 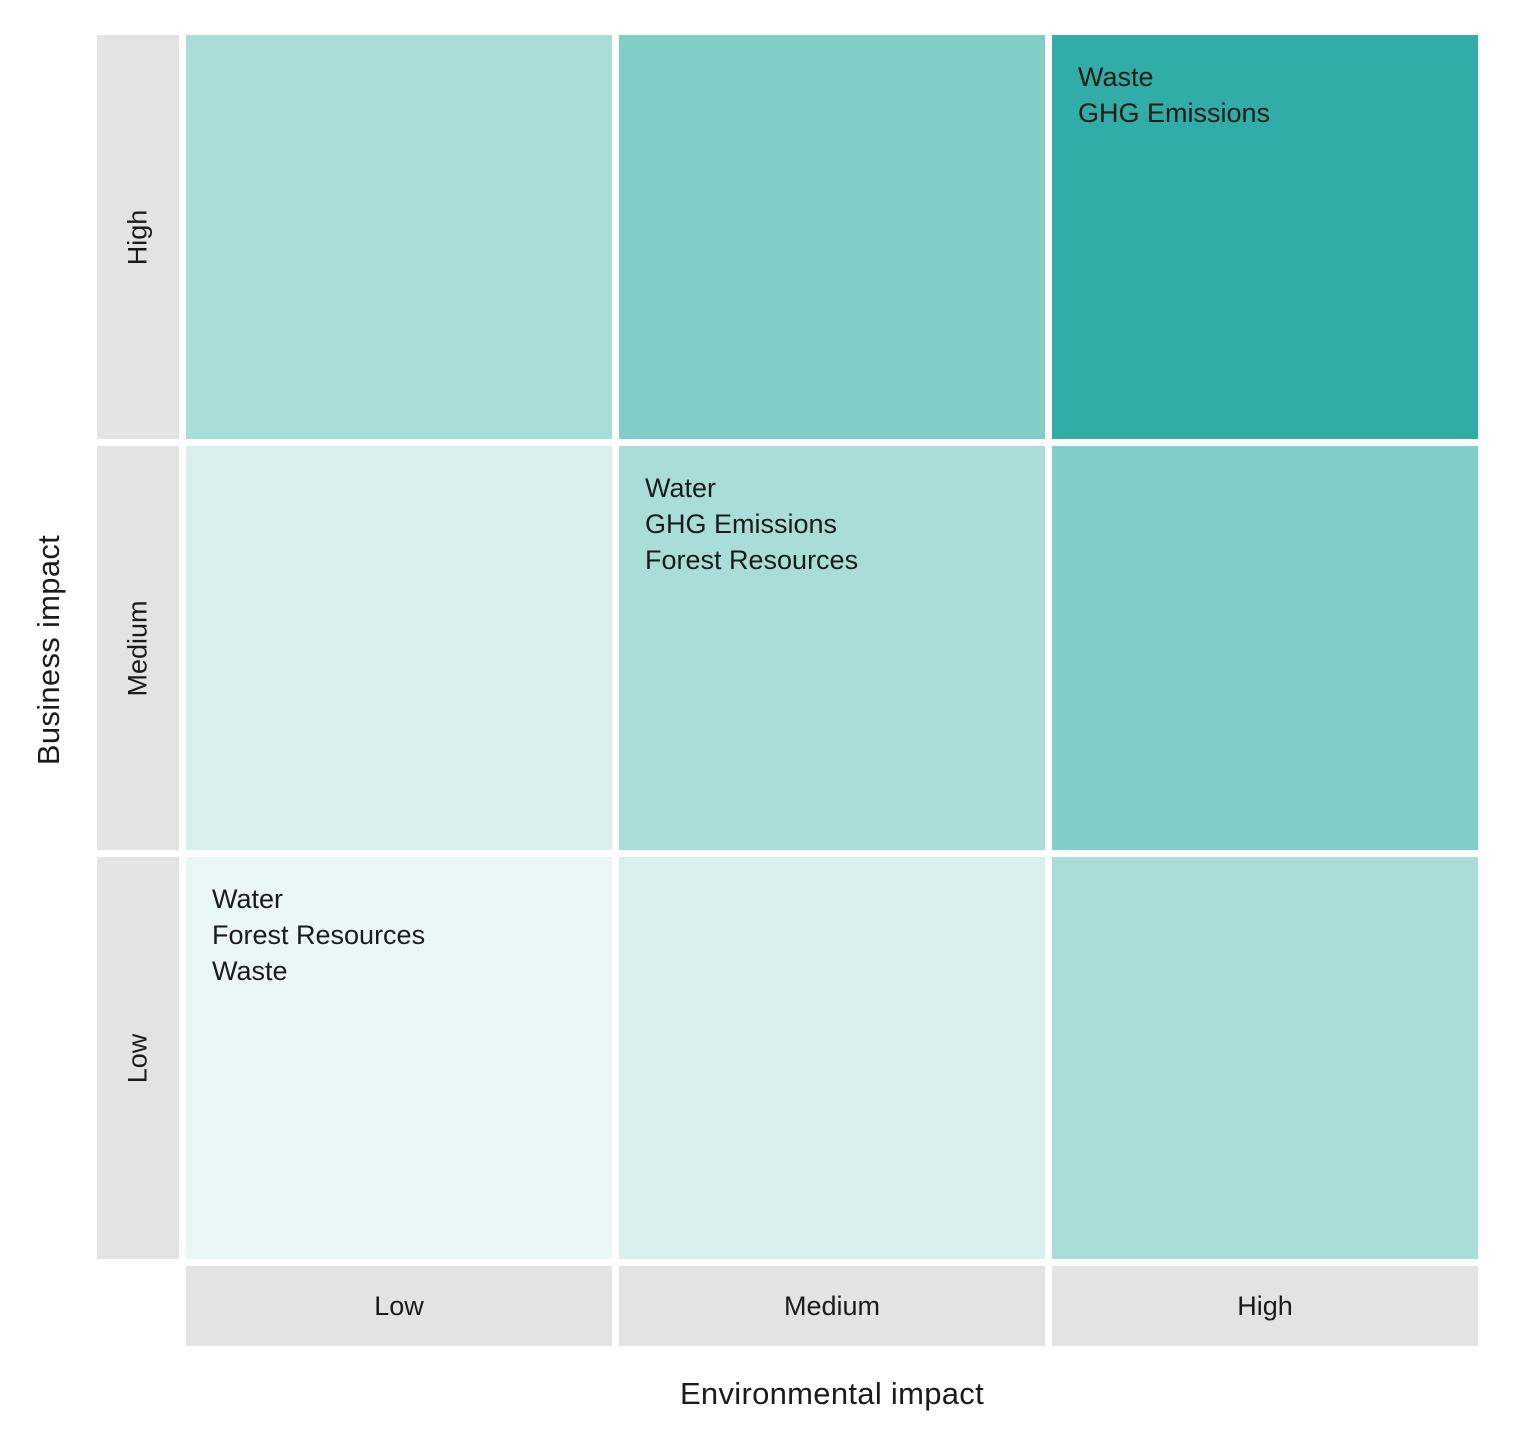 I want to click on col-header-low-label: Low, so click(x=399, y=1305).